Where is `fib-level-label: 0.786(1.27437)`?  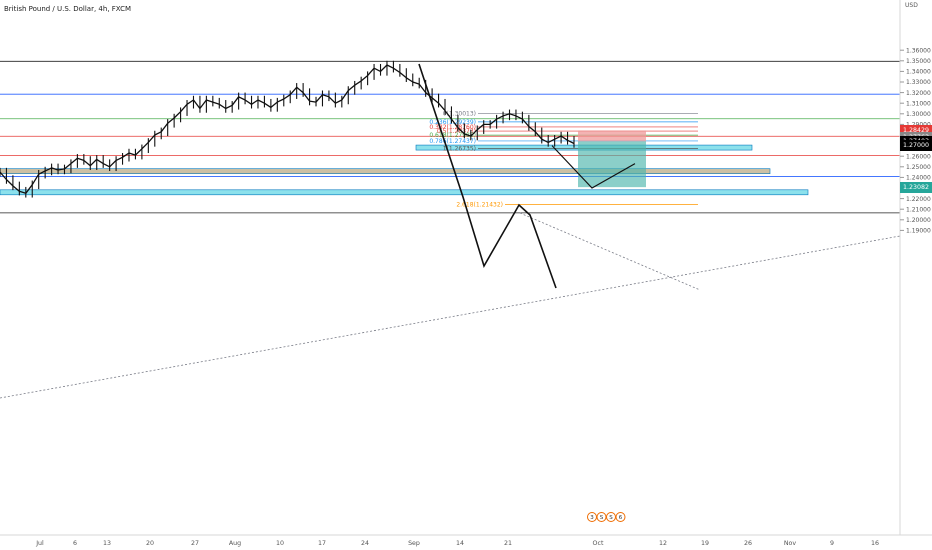 fib-level-label: 0.786(1.27437) is located at coordinates (452, 141).